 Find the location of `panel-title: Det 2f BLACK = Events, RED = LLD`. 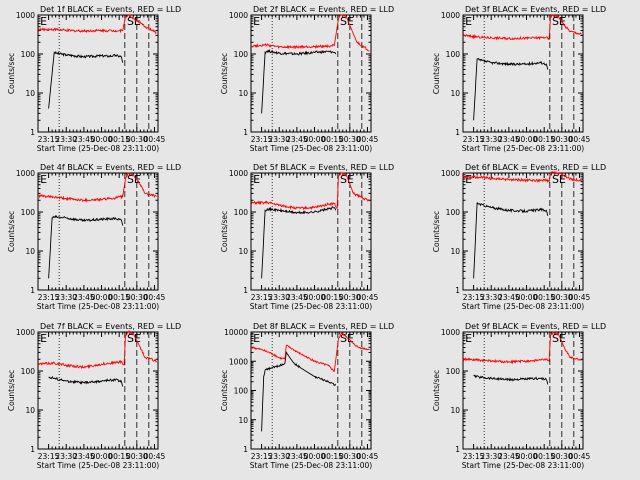

panel-title: Det 2f BLACK = Events, RED = LLD is located at coordinates (323, 9).